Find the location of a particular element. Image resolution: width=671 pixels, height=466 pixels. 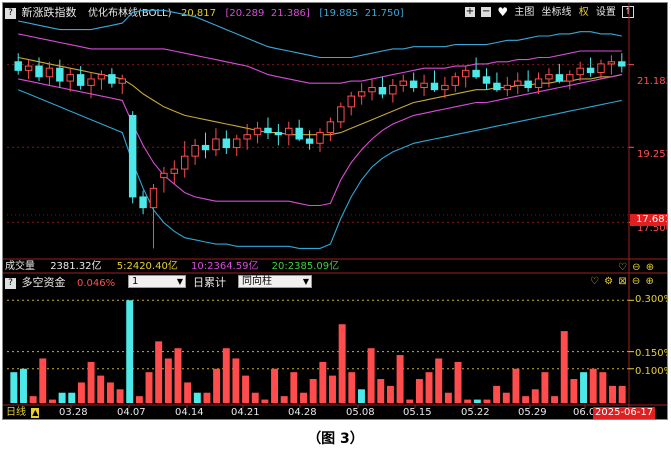

sub-value: 0.046% is located at coordinates (96, 283).